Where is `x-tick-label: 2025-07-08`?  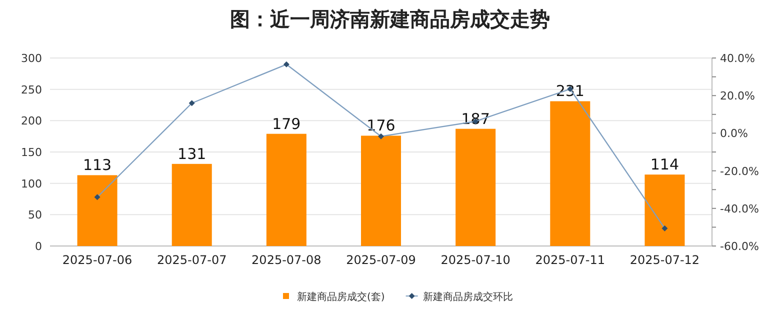 x-tick-label: 2025-07-08 is located at coordinates (287, 260).